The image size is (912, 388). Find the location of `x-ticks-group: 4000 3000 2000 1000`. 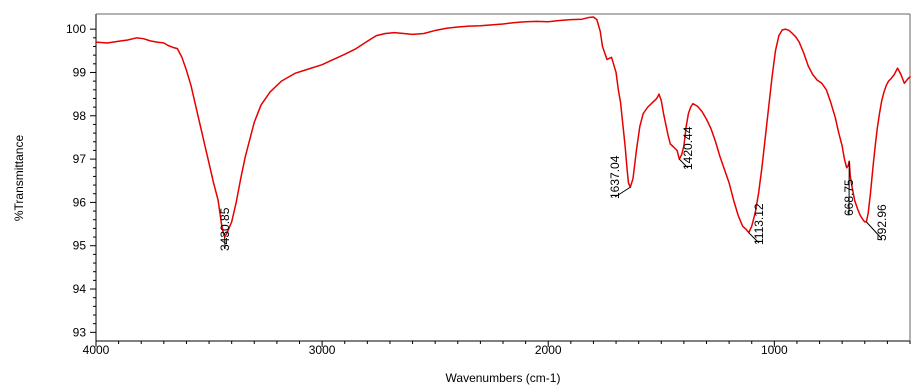

x-ticks-group: 4000 3000 2000 1000 is located at coordinates (497, 349).